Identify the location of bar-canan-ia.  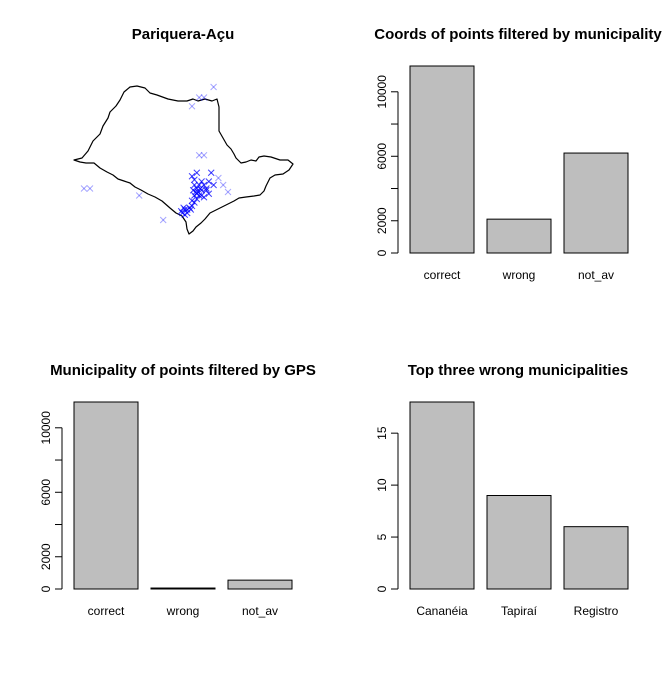
(442, 495).